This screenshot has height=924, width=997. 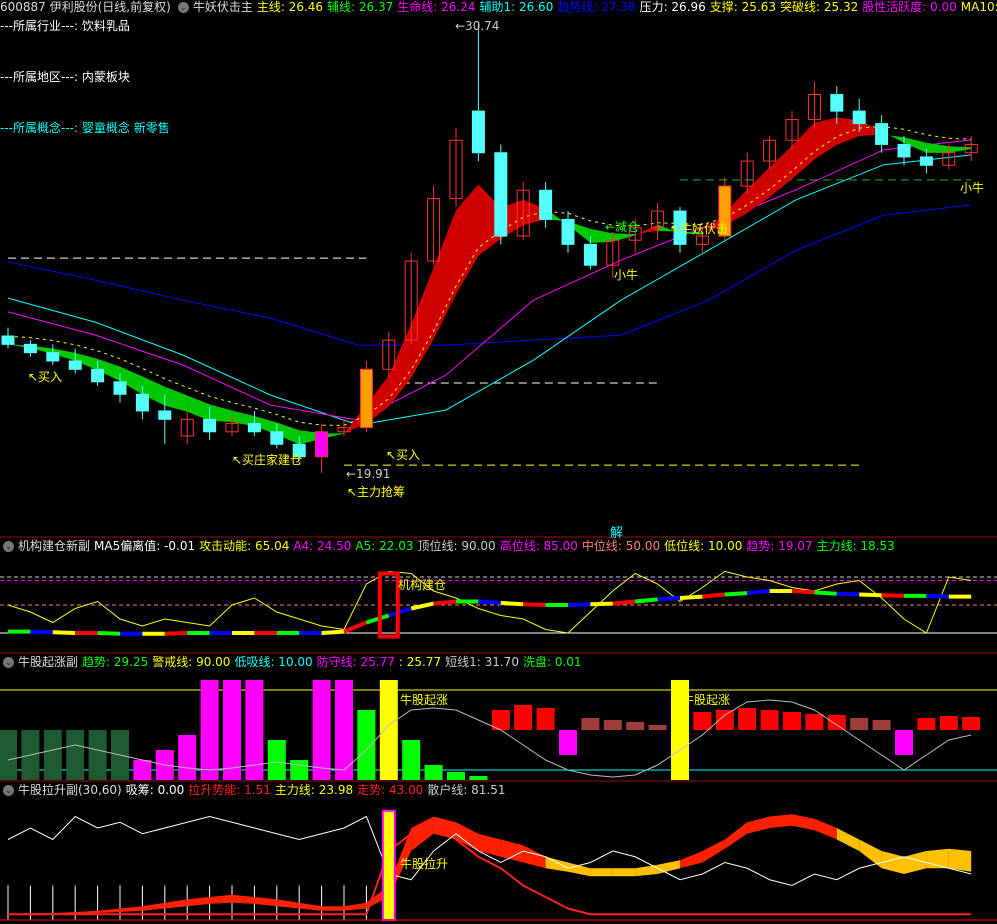 What do you see at coordinates (360, 7) in the screenshot?
I see `indicator-value: 辅线: 26.37` at bounding box center [360, 7].